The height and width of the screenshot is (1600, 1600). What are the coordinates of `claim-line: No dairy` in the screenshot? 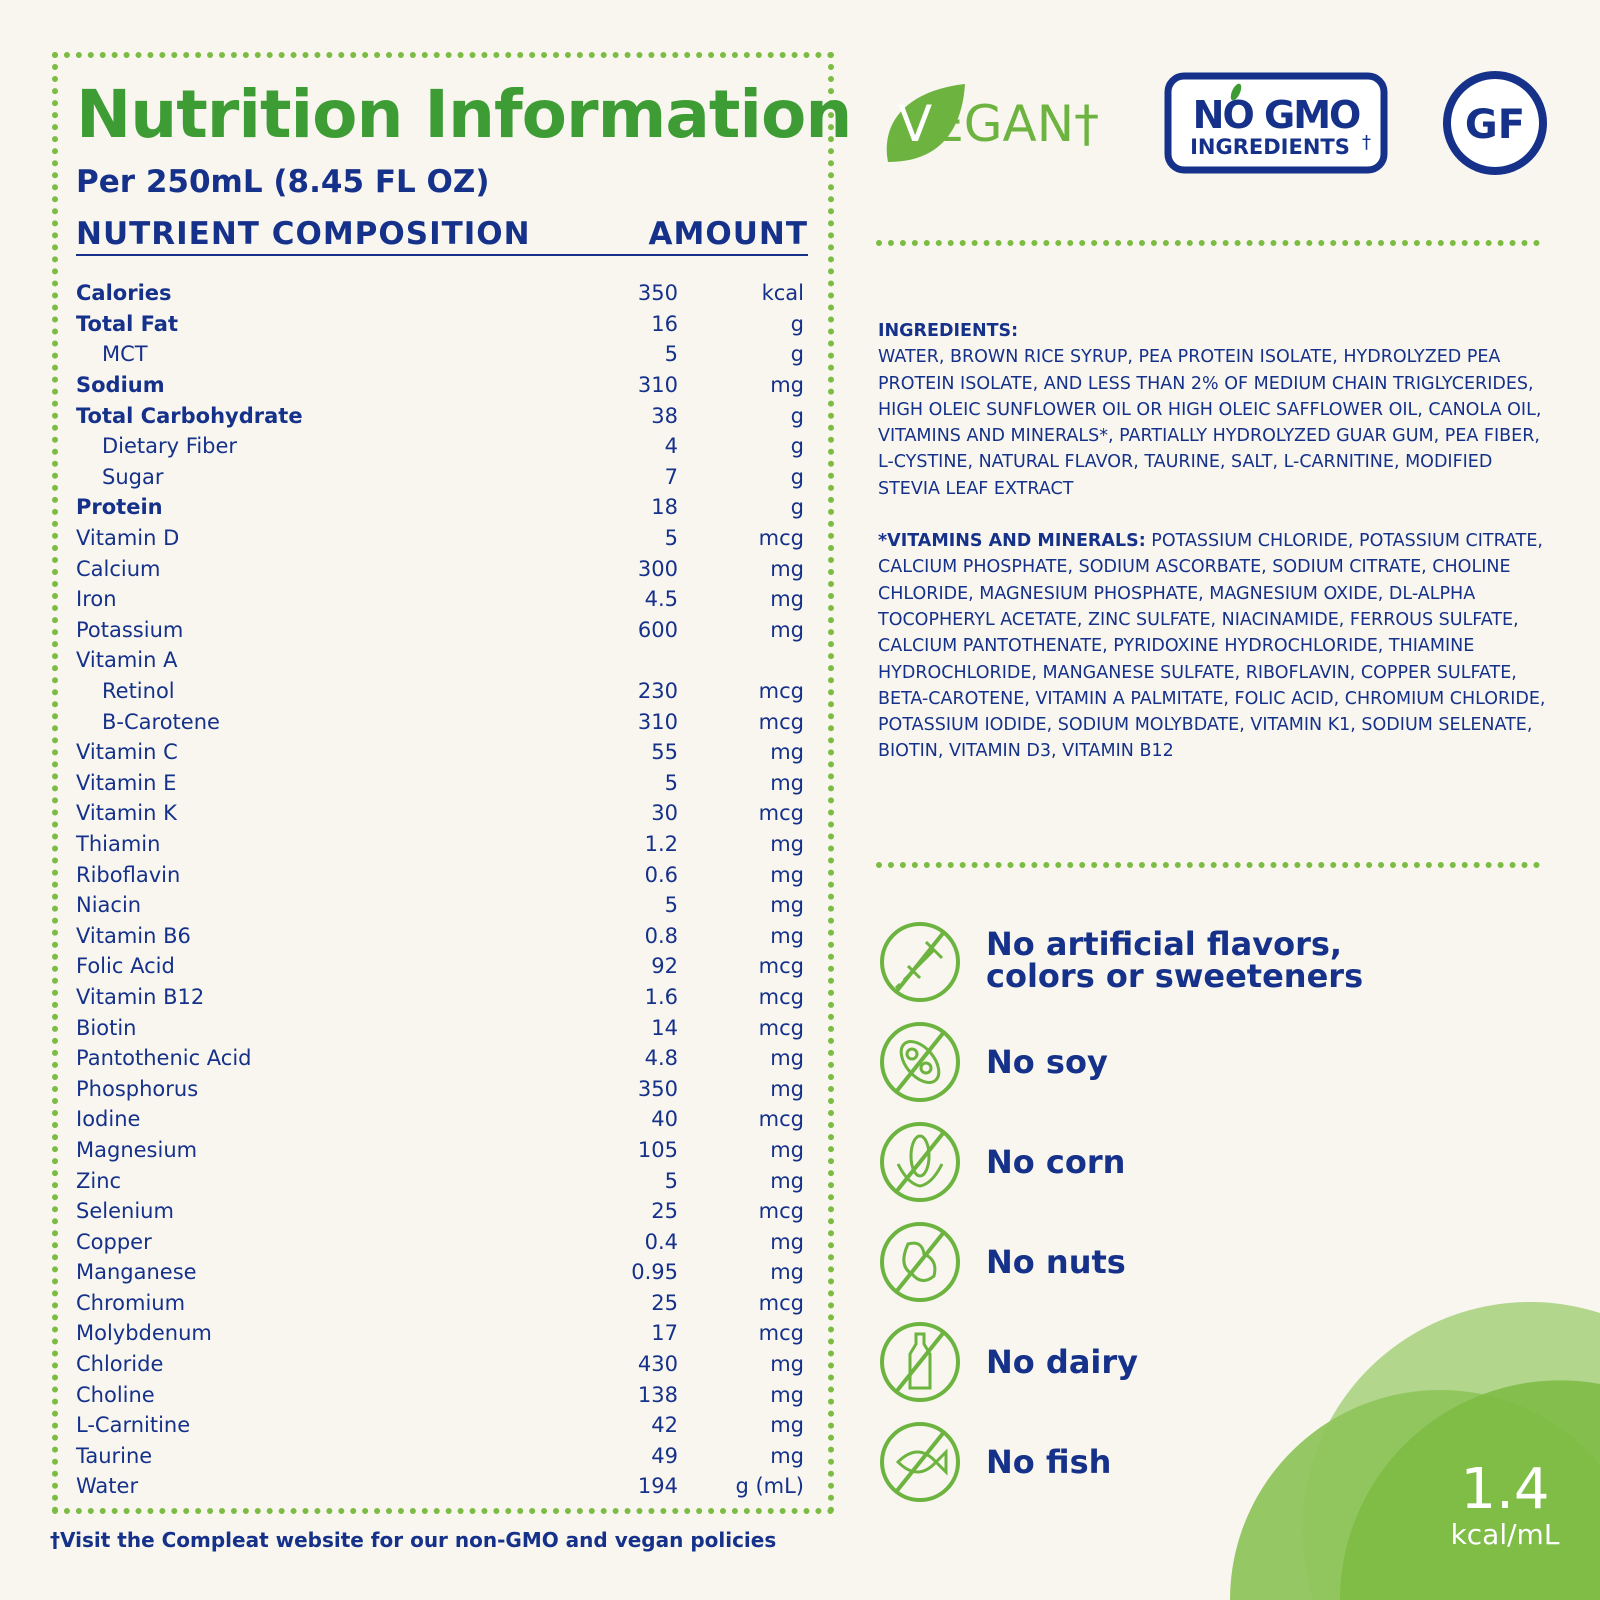 It's located at (1062, 1362).